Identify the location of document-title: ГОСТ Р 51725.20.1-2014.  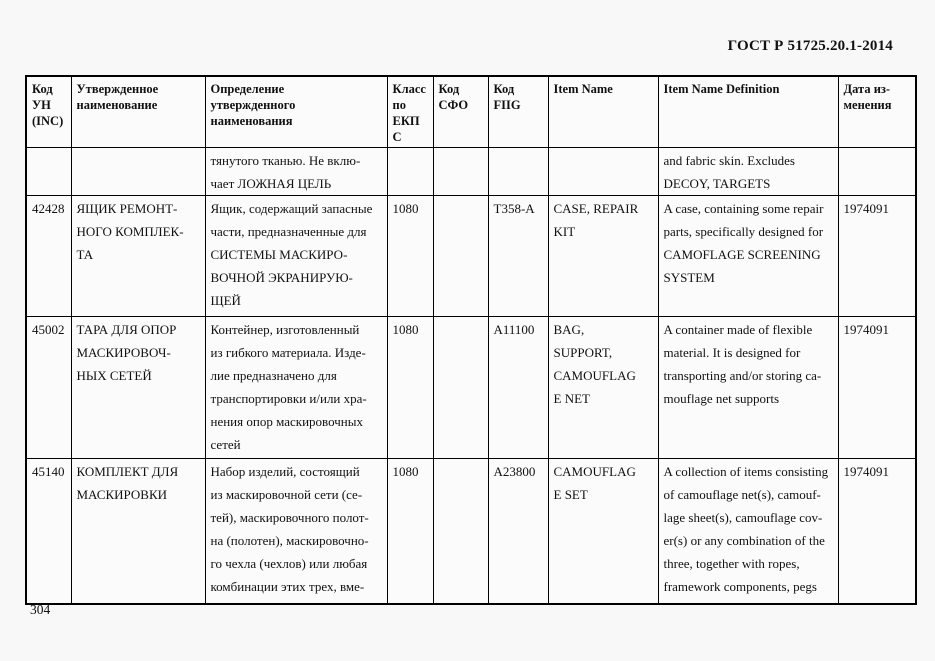
(810, 46).